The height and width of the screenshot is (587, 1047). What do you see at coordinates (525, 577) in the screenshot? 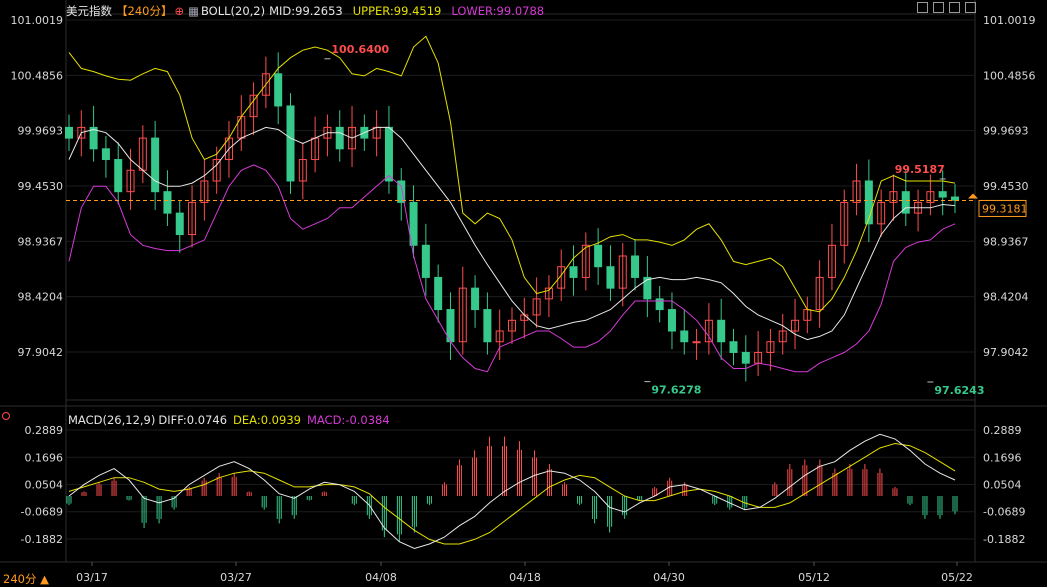
I see `date-tick-label: 04/18` at bounding box center [525, 577].